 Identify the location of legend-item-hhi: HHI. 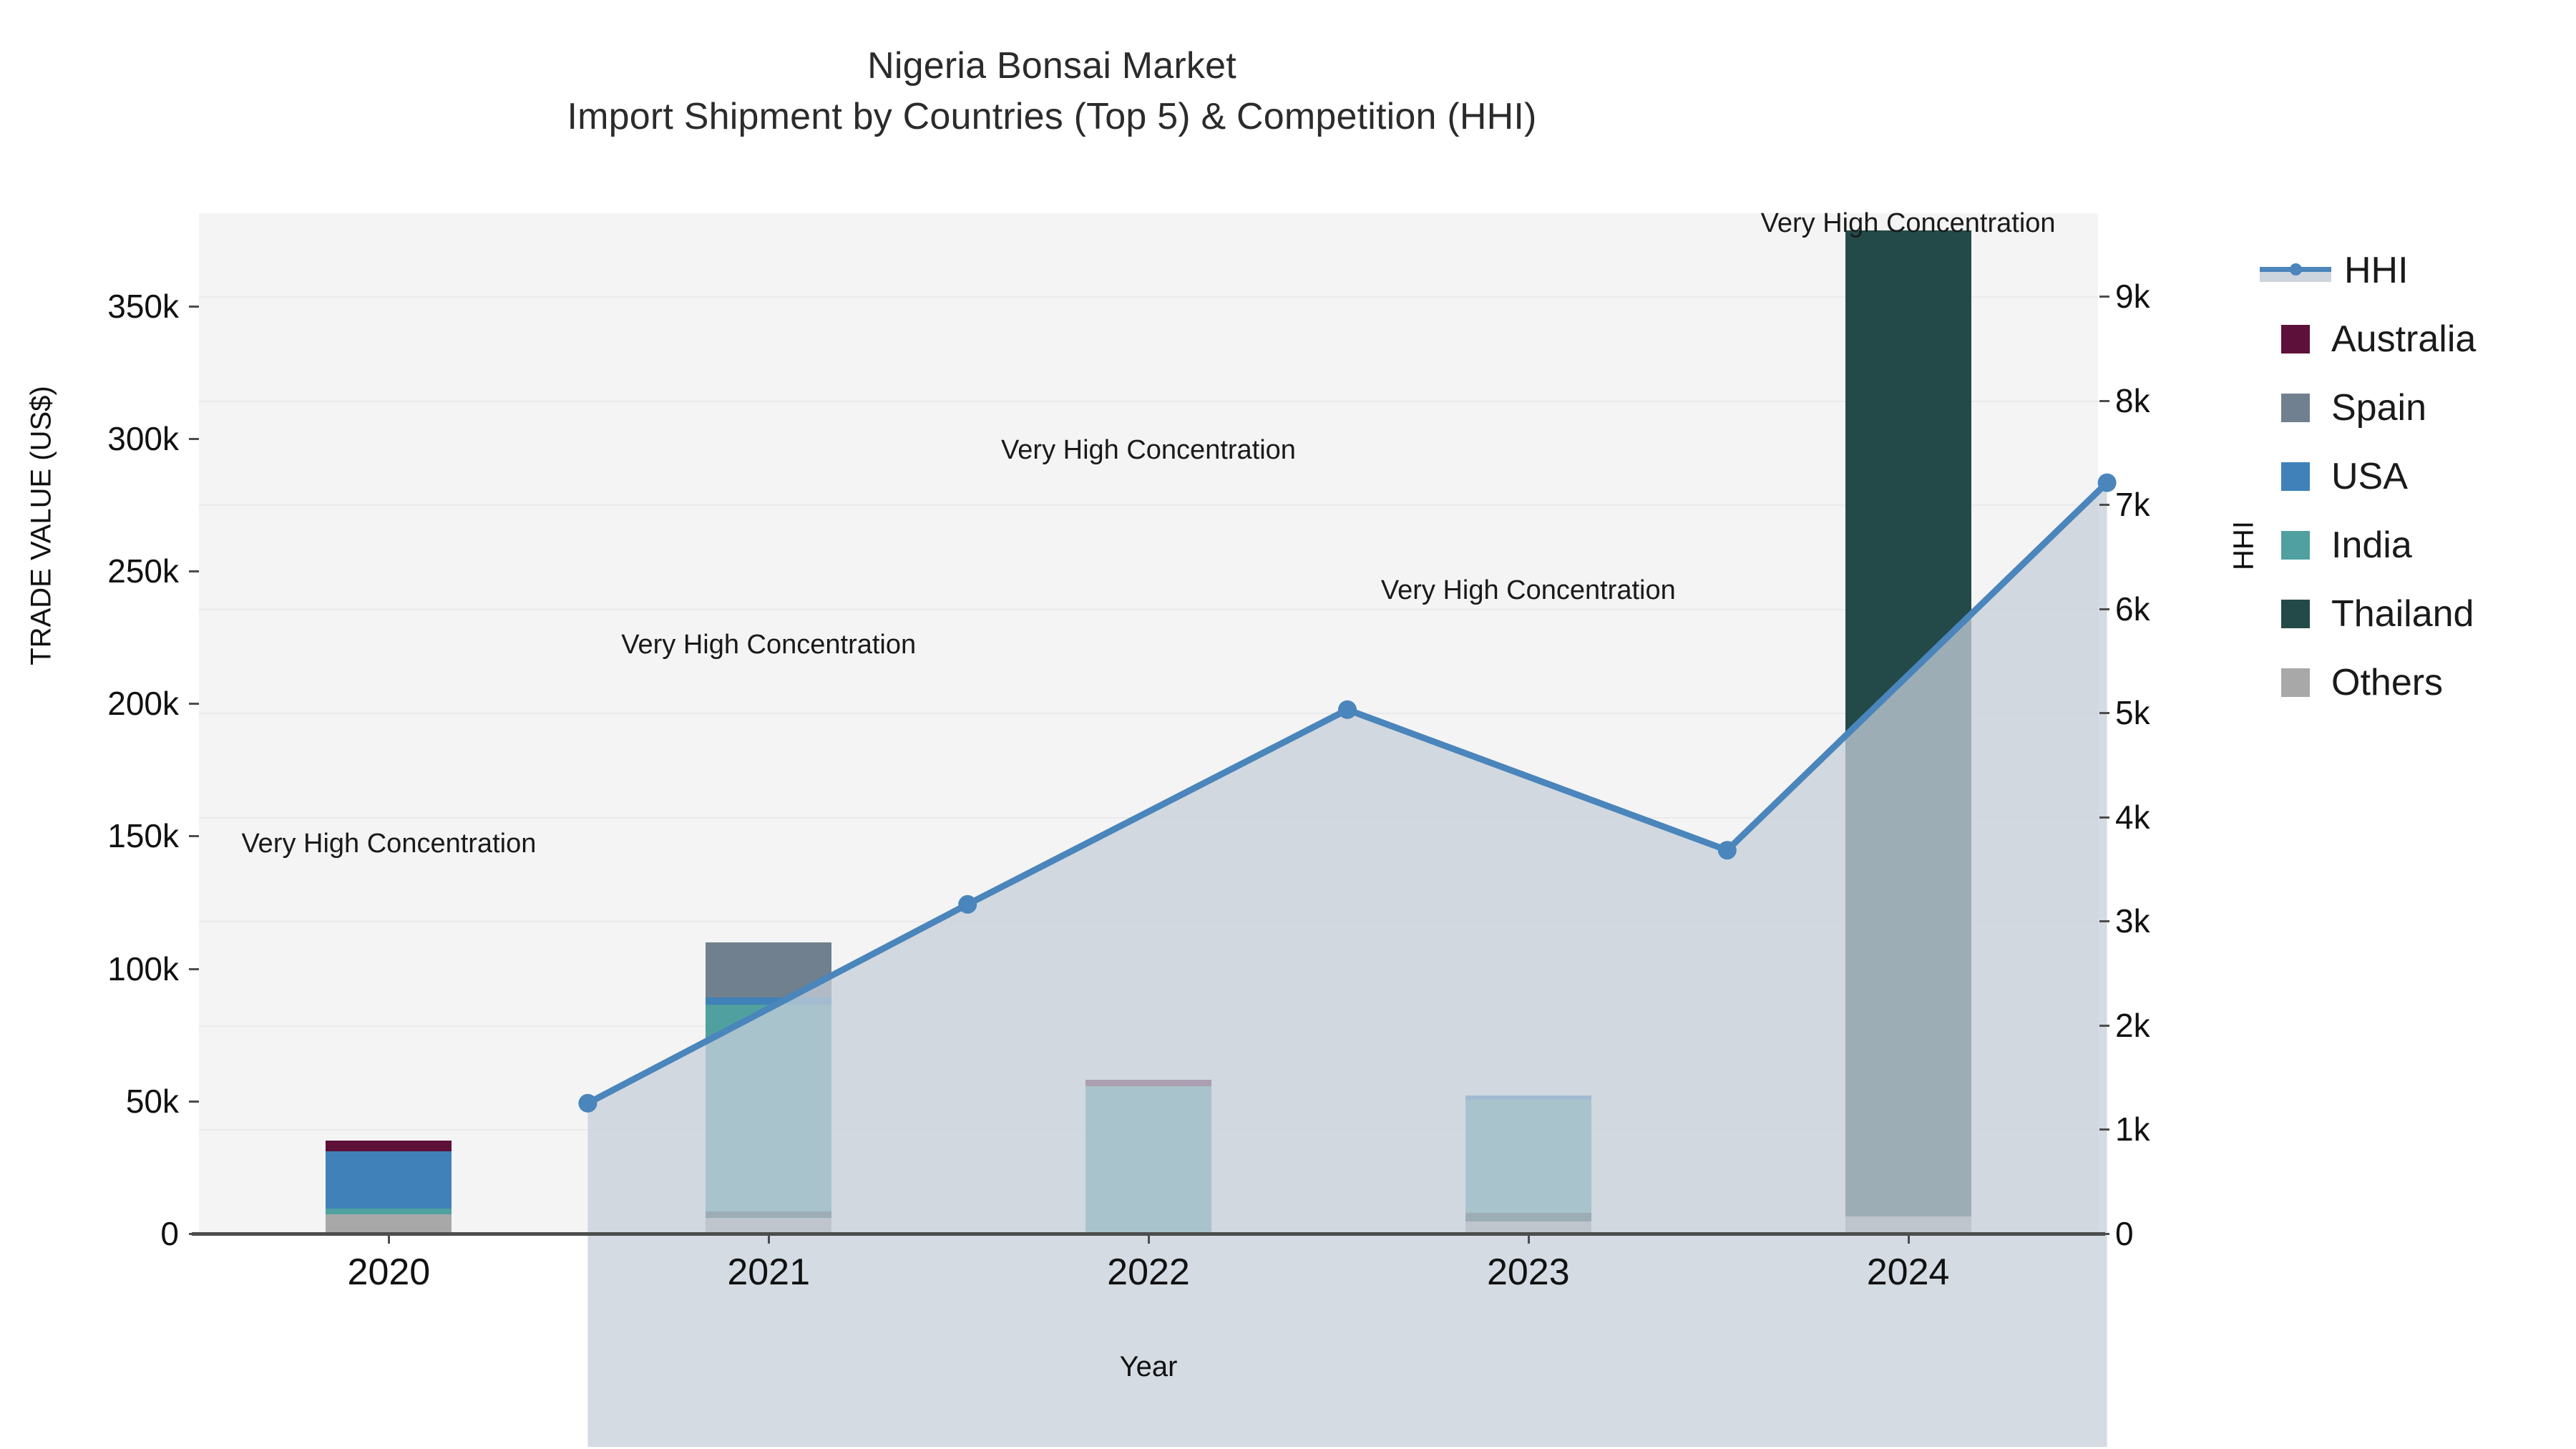
(2413, 270).